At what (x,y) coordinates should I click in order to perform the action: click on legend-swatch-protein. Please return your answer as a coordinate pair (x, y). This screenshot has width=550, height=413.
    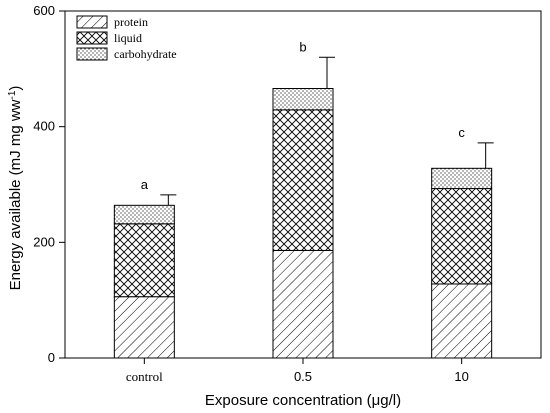
    Looking at the image, I should click on (92, 22).